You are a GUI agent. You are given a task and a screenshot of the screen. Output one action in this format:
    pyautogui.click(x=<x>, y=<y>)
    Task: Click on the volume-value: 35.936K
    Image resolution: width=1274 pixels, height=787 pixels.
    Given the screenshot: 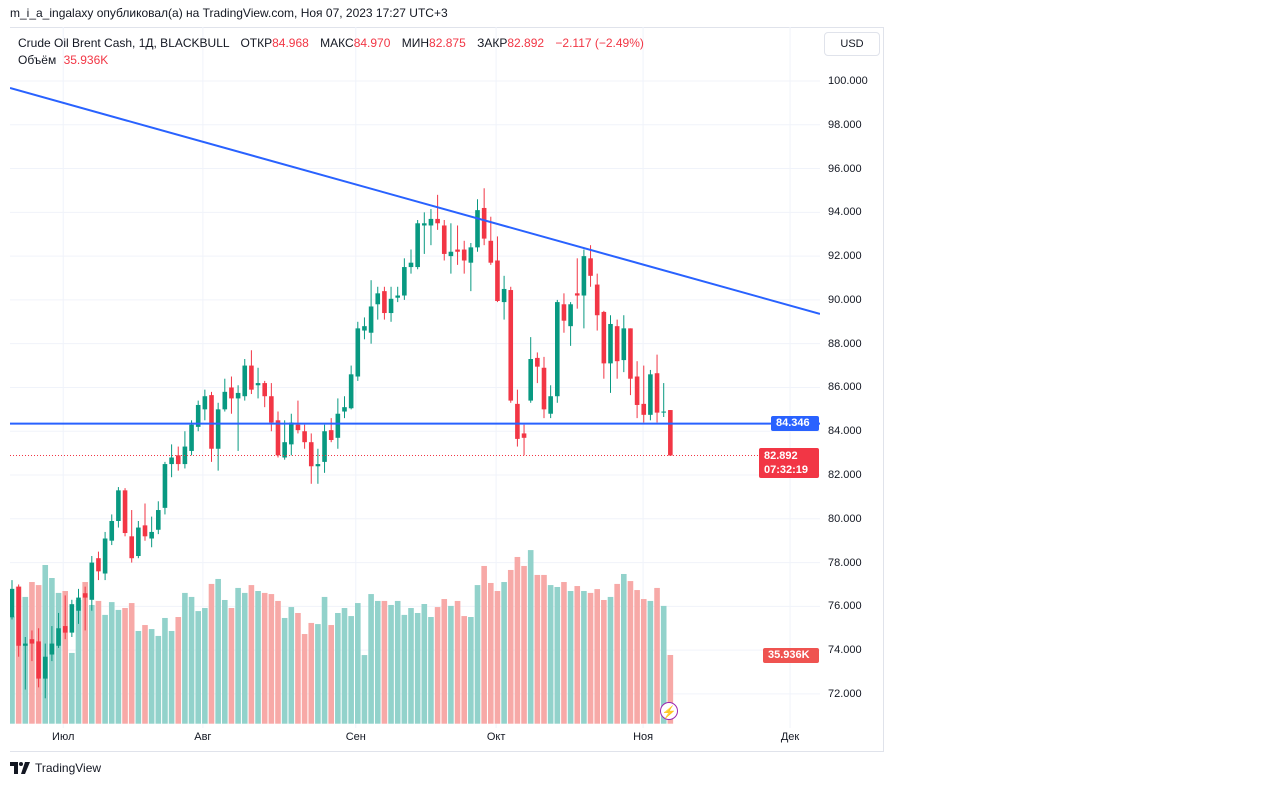 What is the action you would take?
    pyautogui.click(x=86, y=60)
    